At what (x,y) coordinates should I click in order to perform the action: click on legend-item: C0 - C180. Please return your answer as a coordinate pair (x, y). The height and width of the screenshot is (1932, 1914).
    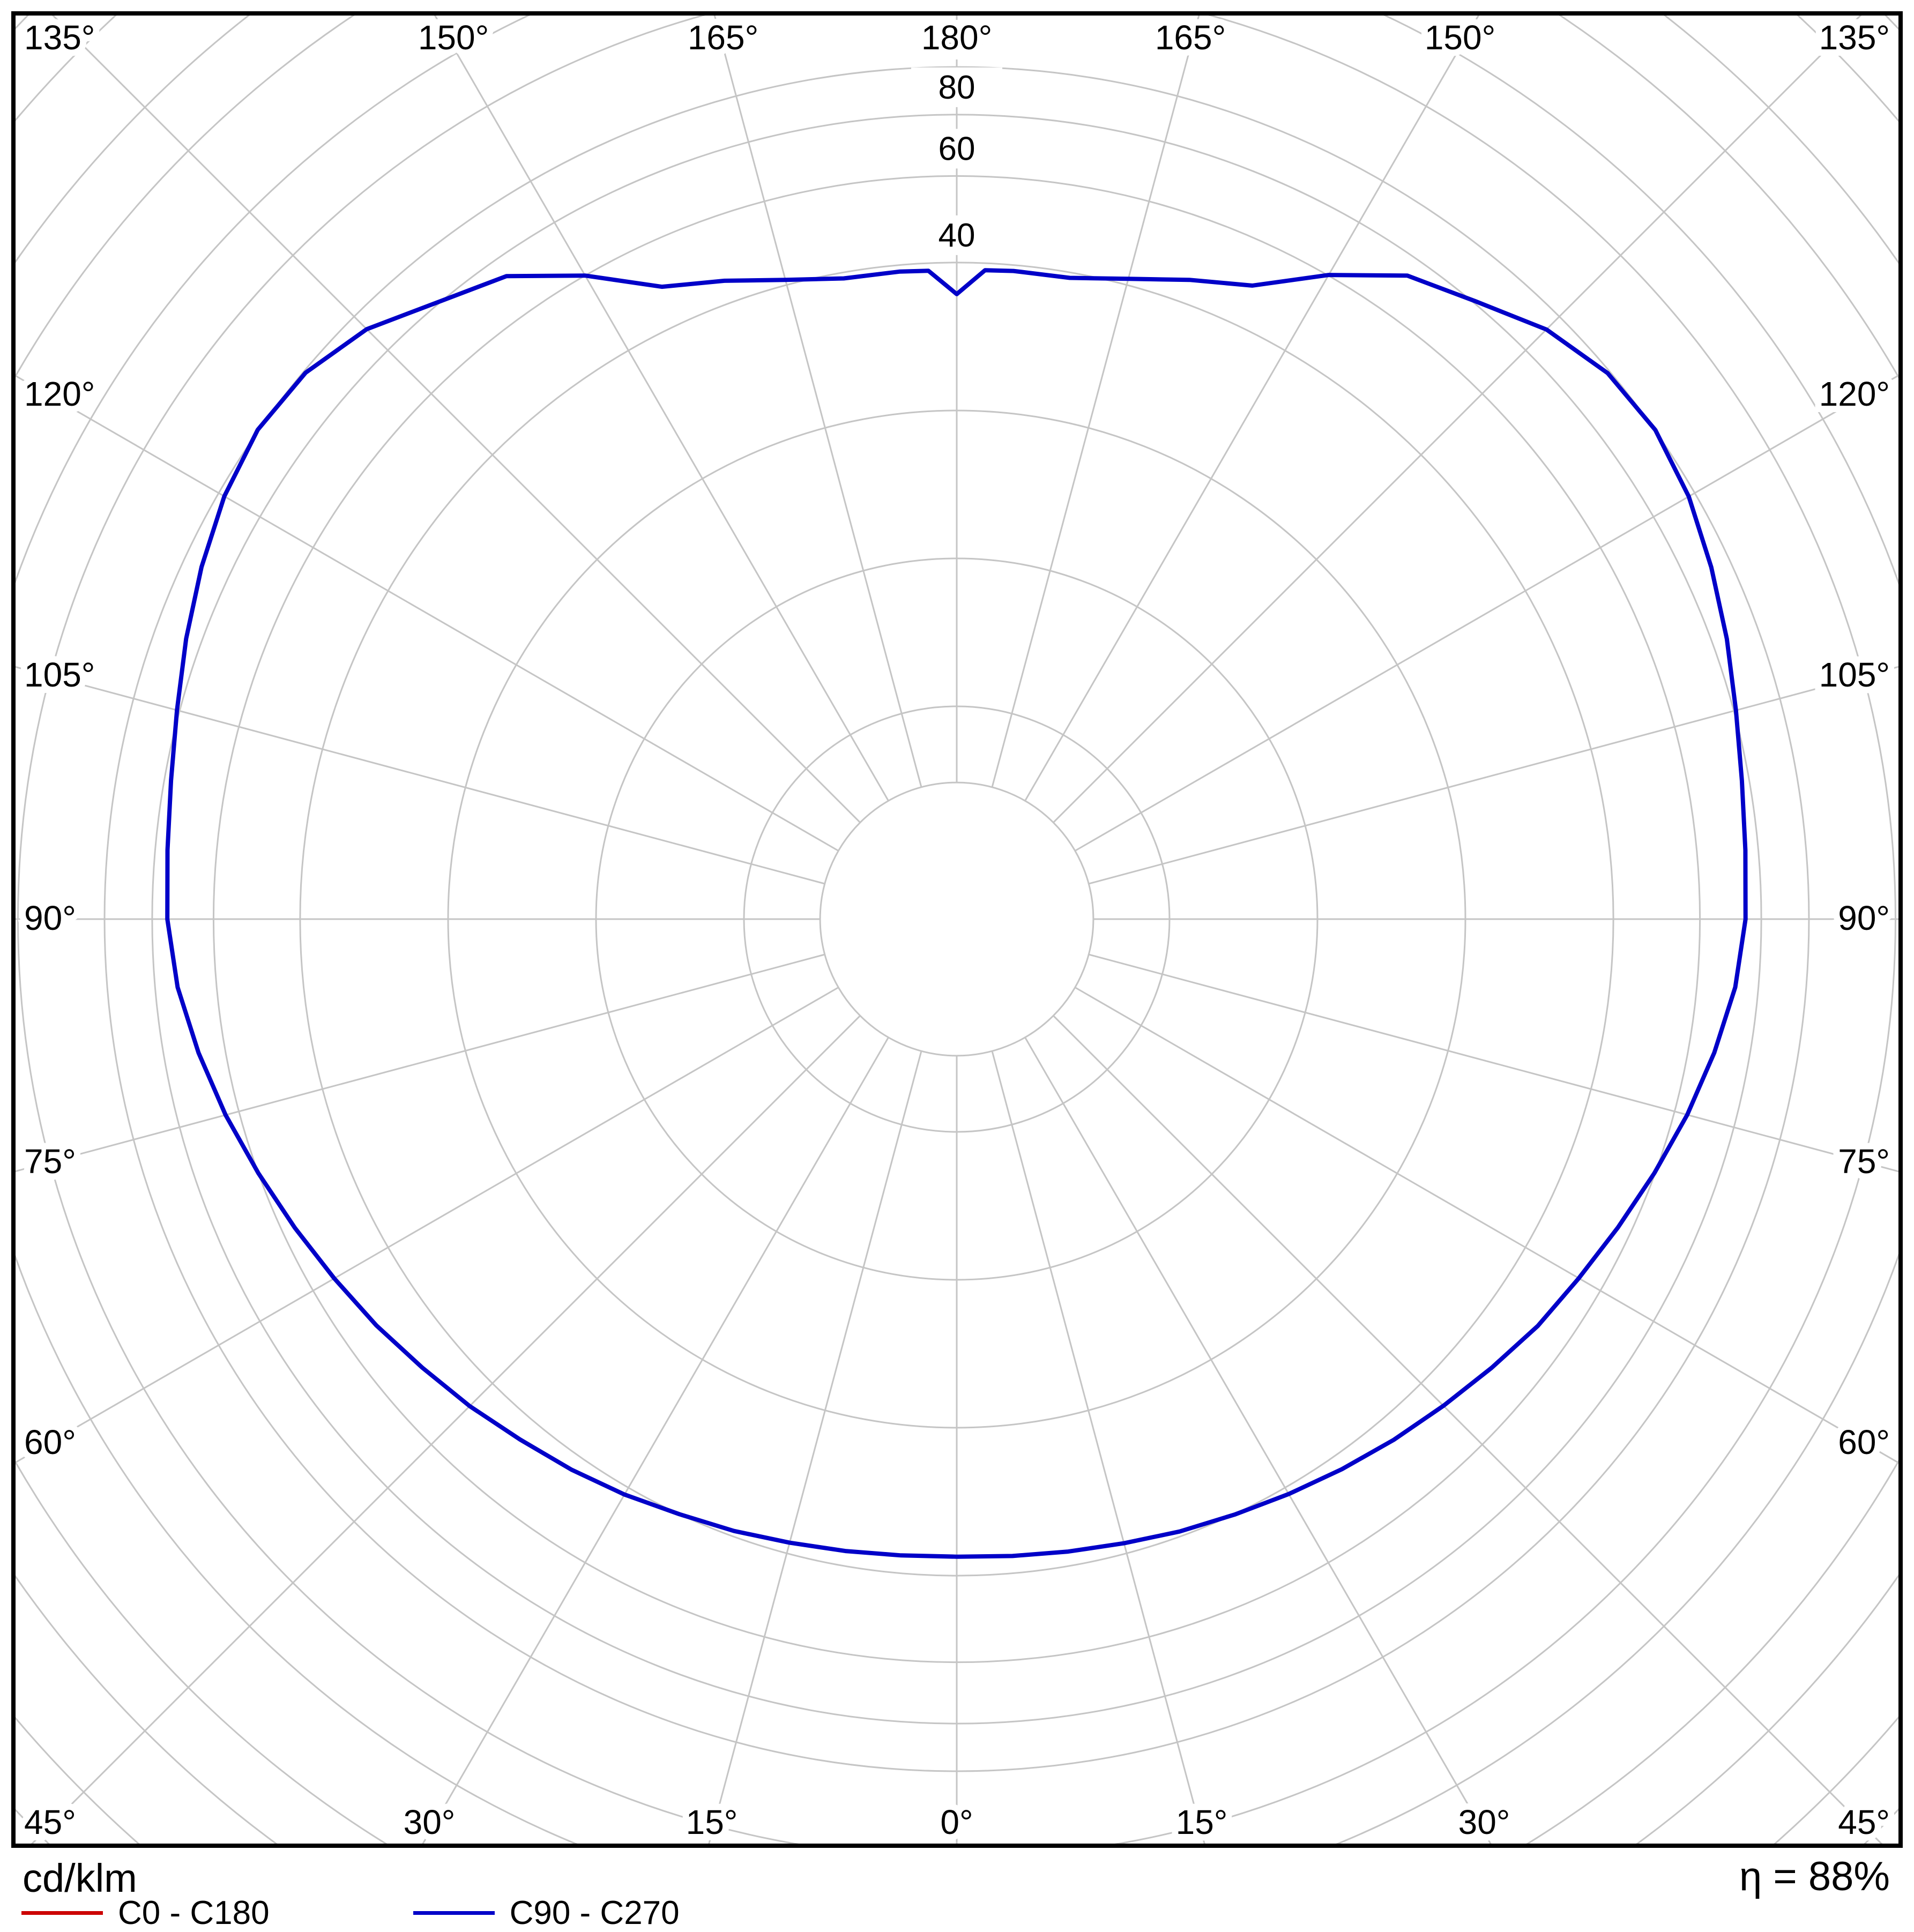
    Looking at the image, I should click on (145, 1913).